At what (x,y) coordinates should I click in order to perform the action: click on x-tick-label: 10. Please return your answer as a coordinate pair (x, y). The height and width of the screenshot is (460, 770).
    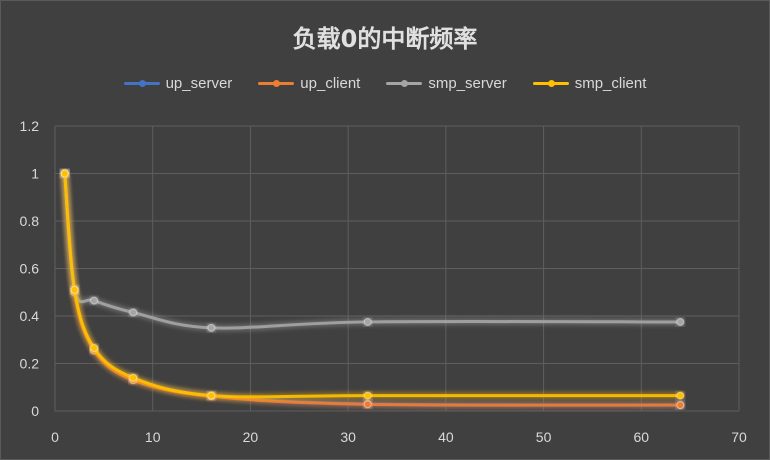
    Looking at the image, I should click on (153, 437).